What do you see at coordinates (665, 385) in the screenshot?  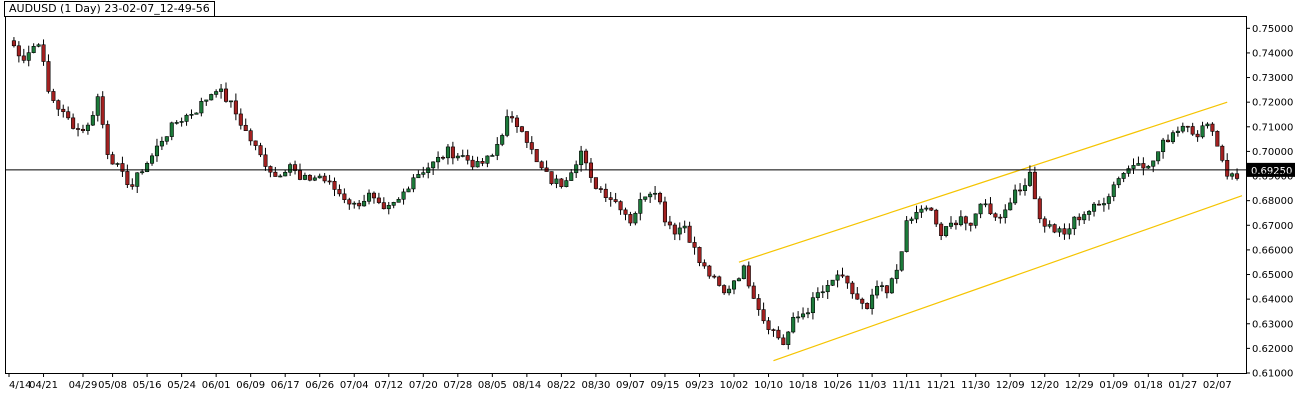 I see `x-tick-label: 09/15` at bounding box center [665, 385].